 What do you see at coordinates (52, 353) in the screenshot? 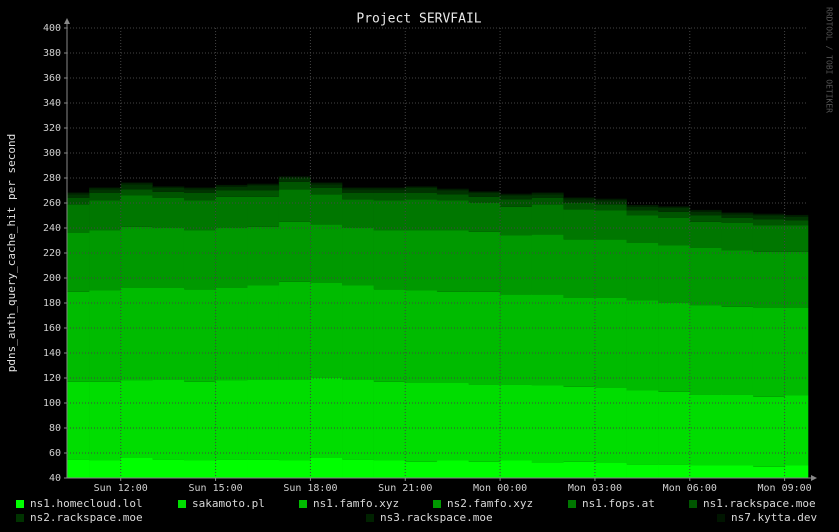
I see `y-tick-label: 140` at bounding box center [52, 353].